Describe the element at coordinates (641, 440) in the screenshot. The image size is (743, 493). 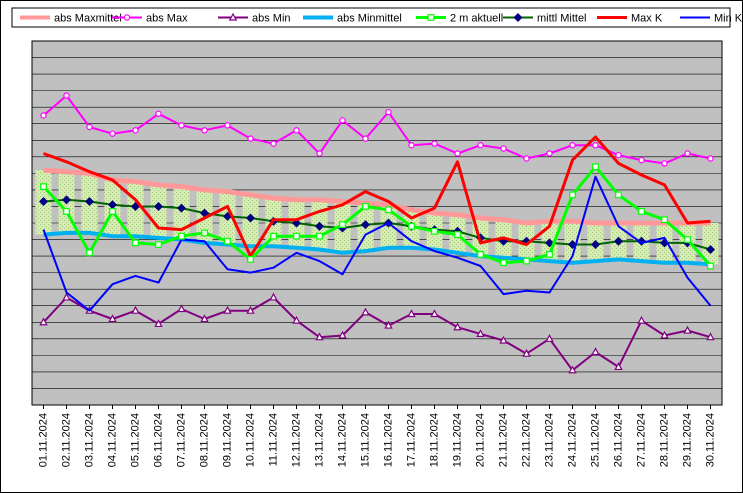
I see `x-tick-label: 27.11.2024` at that location.